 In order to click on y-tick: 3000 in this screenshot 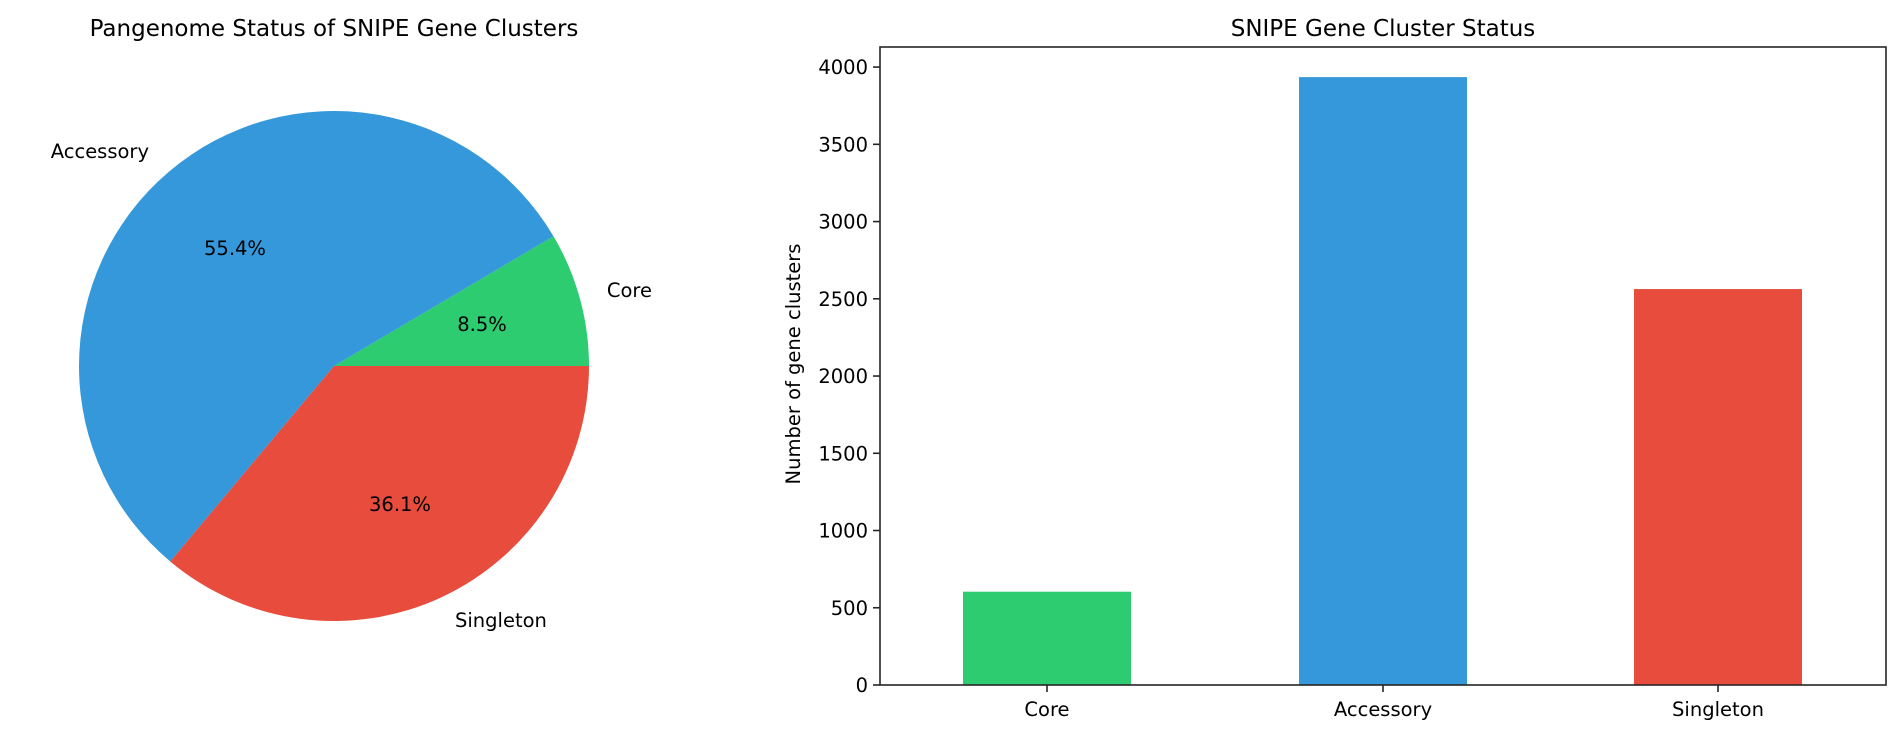, I will do `click(849, 222)`.